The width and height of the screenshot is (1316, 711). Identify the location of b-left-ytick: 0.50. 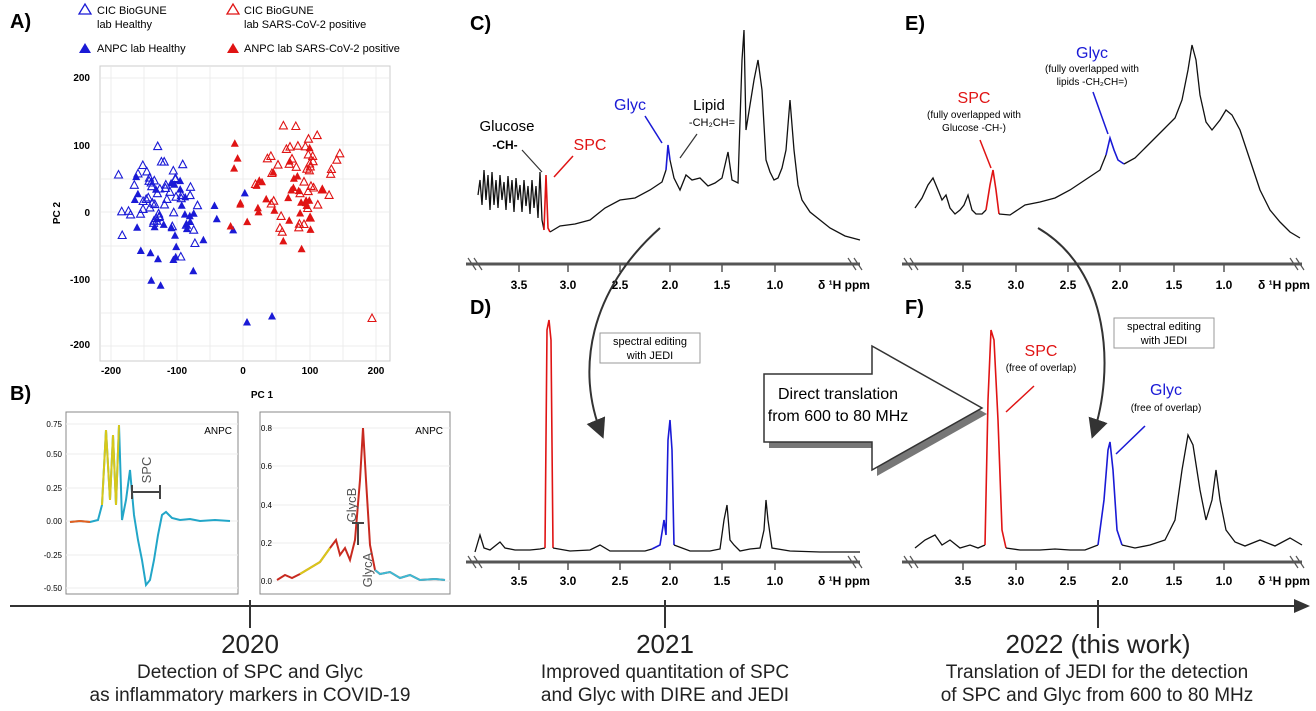
(54, 454).